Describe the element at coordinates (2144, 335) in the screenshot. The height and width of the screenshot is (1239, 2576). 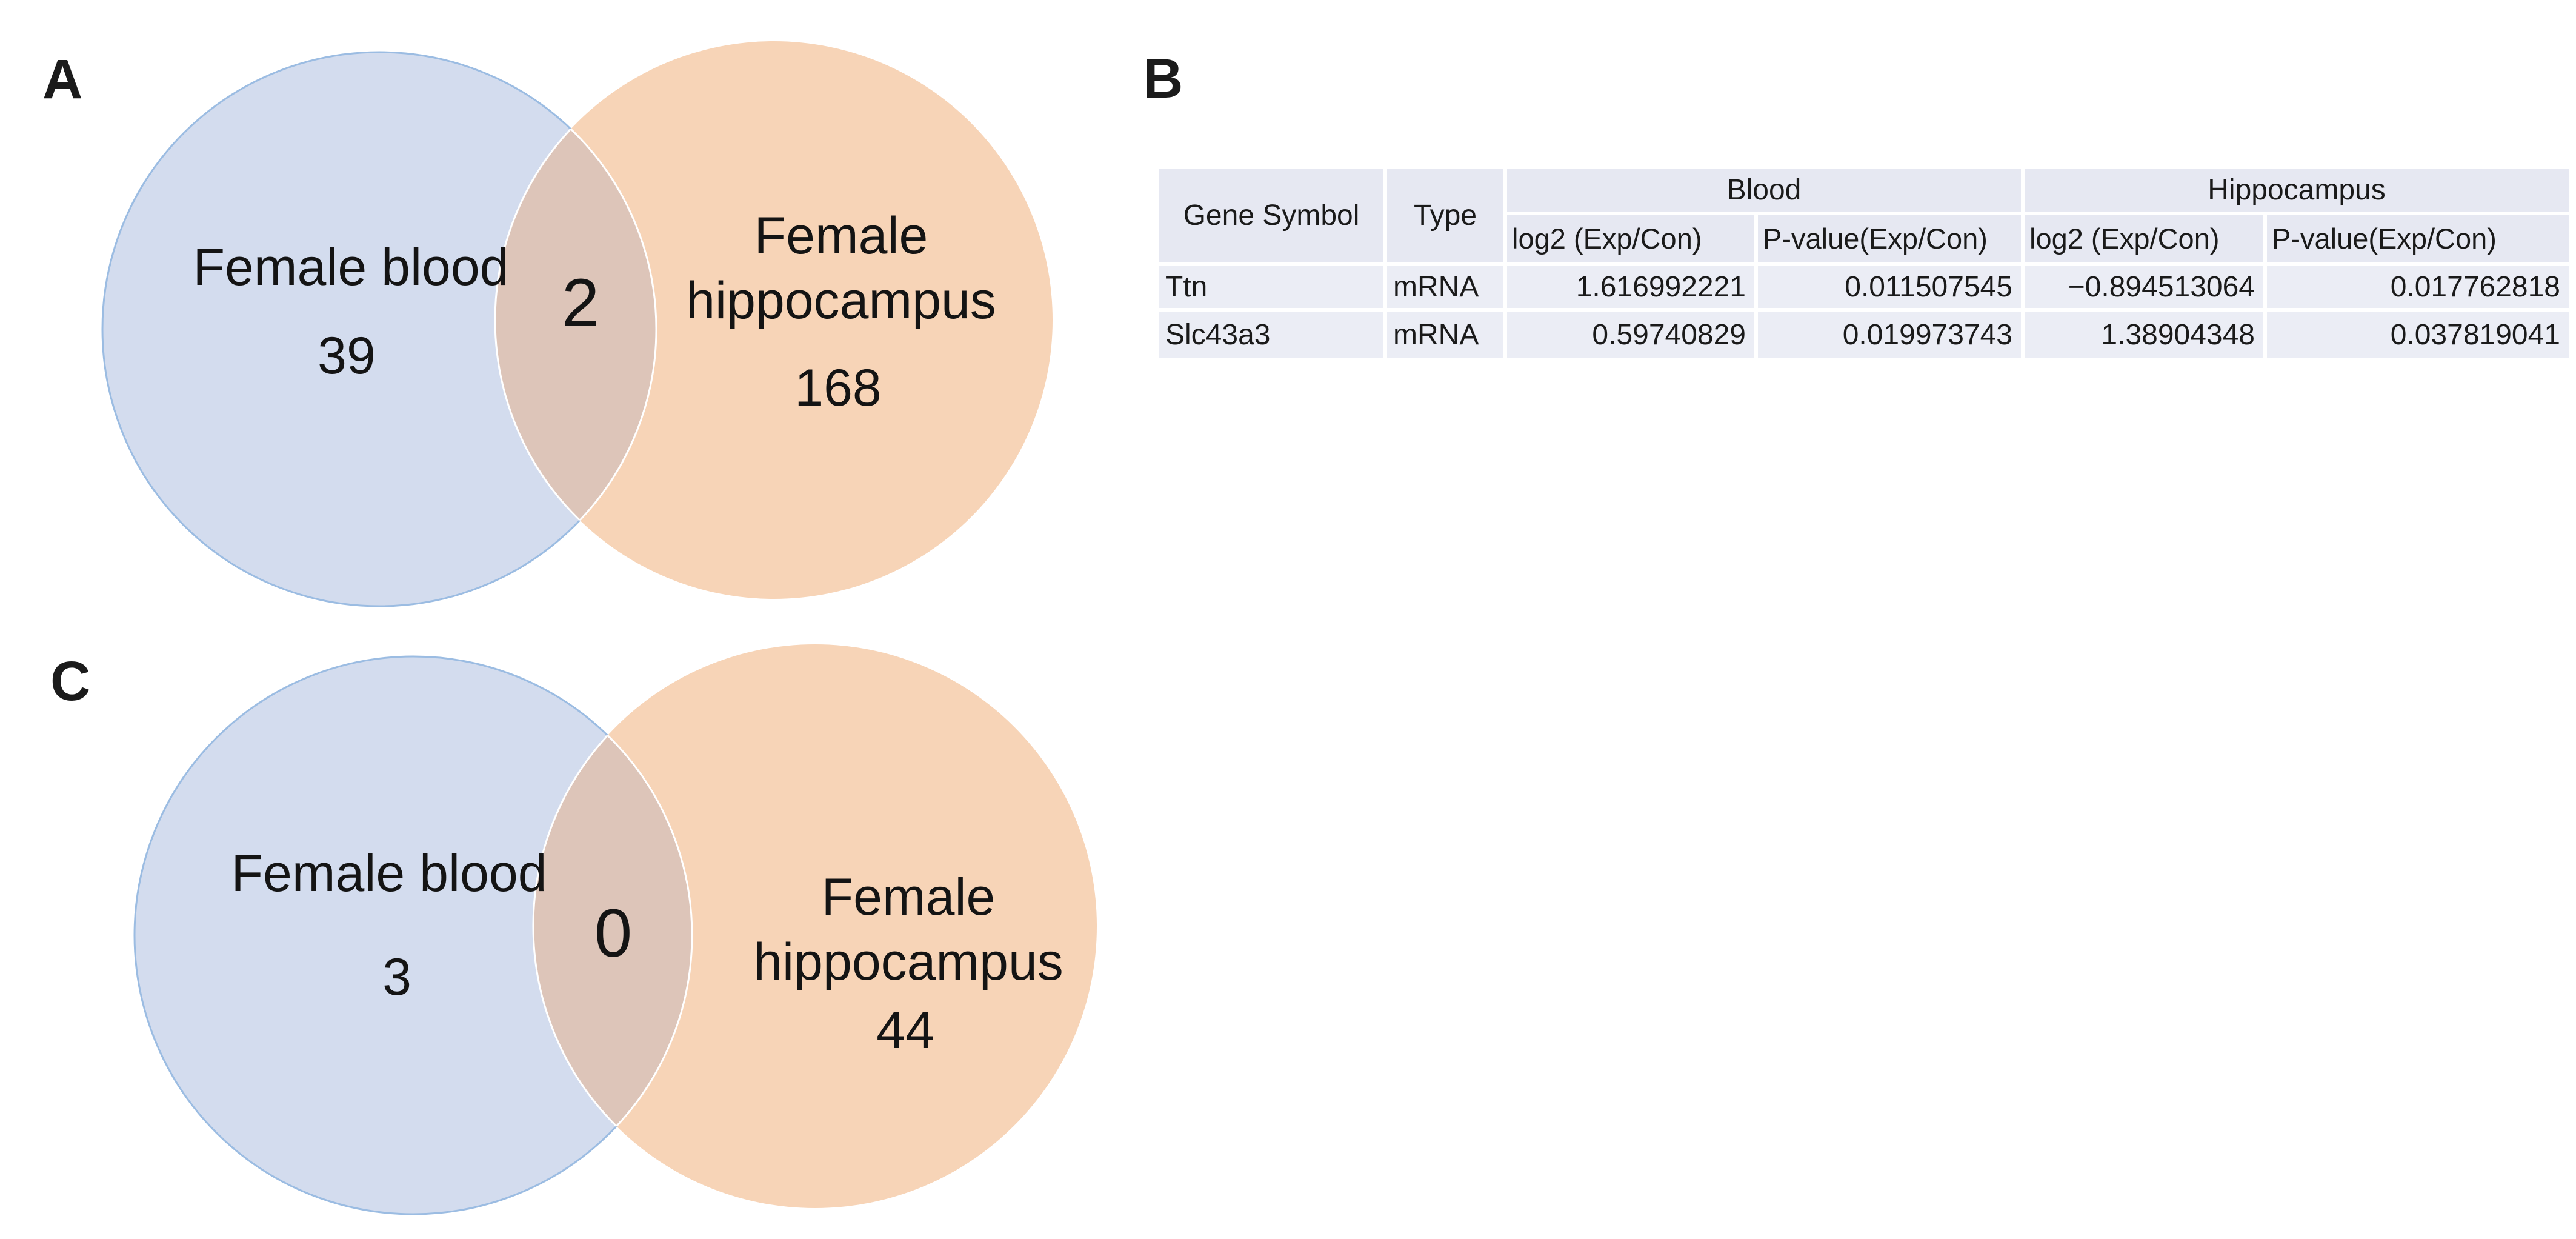
I see `cell-hippocampus-log2: 1.38904348` at that location.